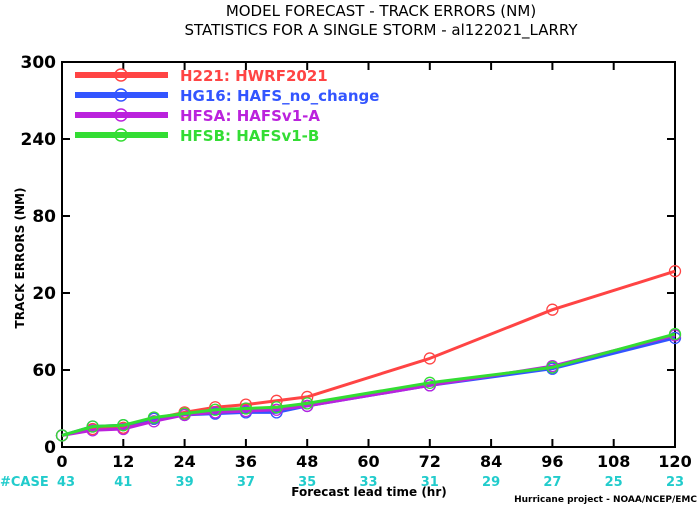 This screenshot has width=700, height=506. Describe the element at coordinates (491, 461) in the screenshot. I see `x-tick-label: 84` at that location.